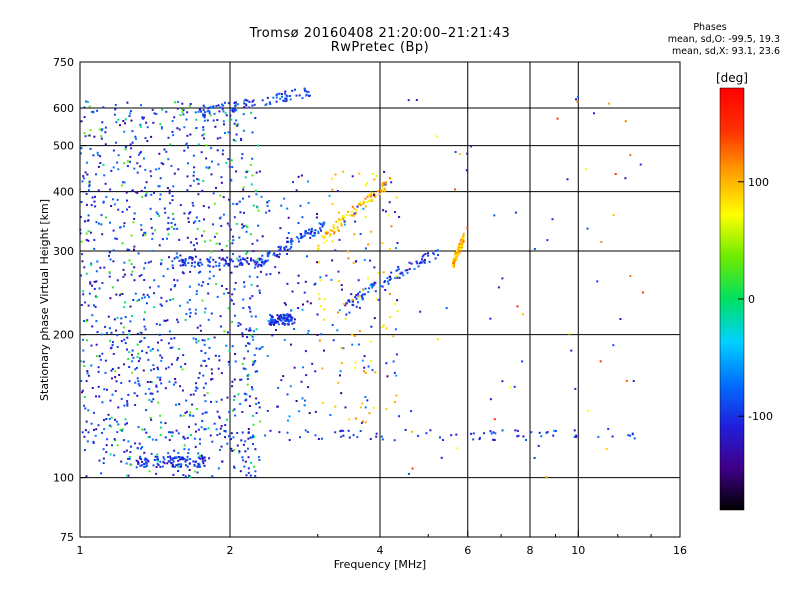 The image size is (800, 600). Describe the element at coordinates (63, 62) in the screenshot. I see `y-tick-label: 750` at that location.